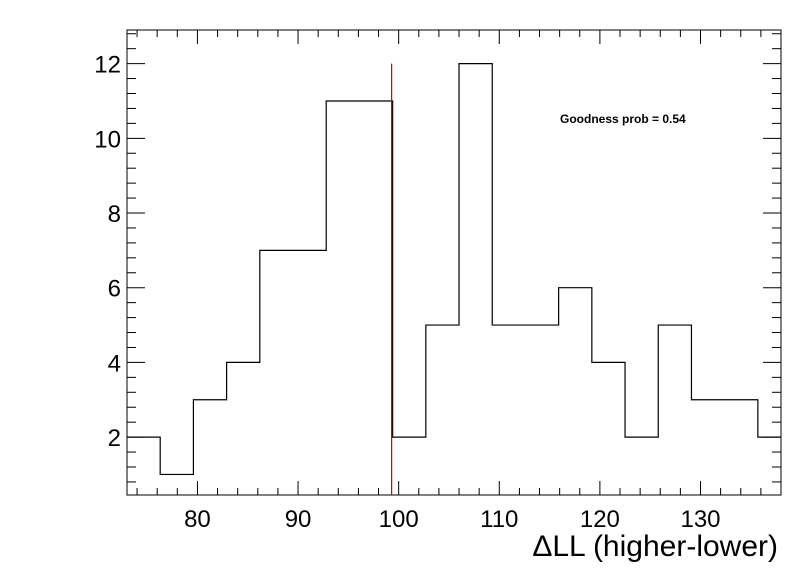 This screenshot has width=796, height=572. What do you see at coordinates (114, 363) in the screenshot?
I see `y-tick-label: 4` at bounding box center [114, 363].